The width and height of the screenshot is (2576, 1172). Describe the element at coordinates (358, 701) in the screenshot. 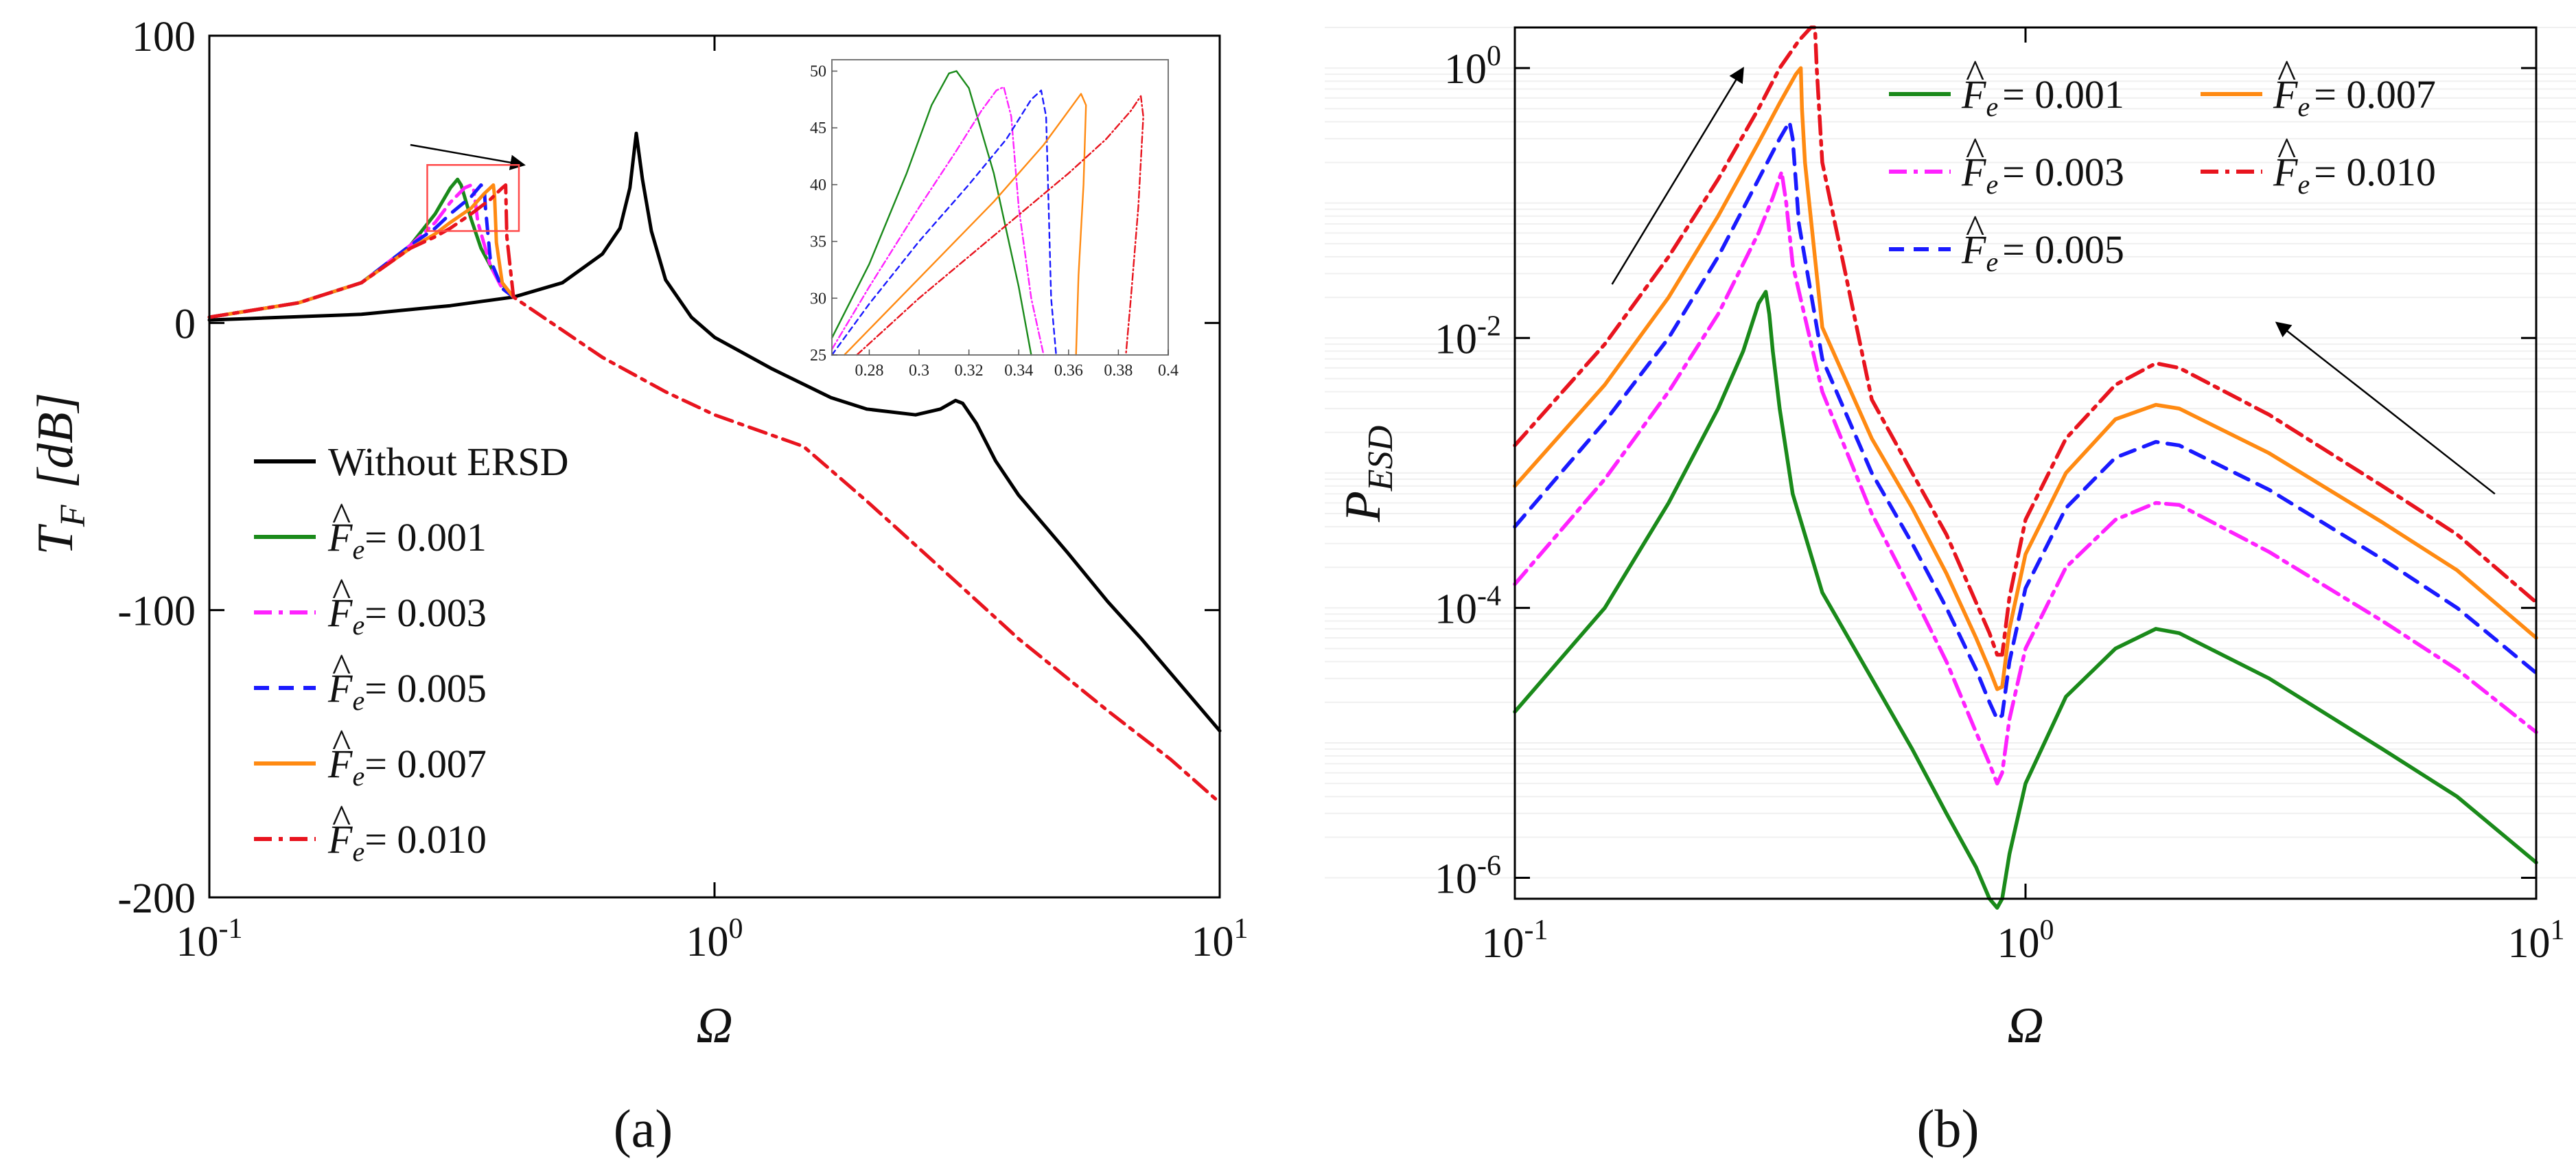

I see `legend-a-fsub-4: e` at that location.